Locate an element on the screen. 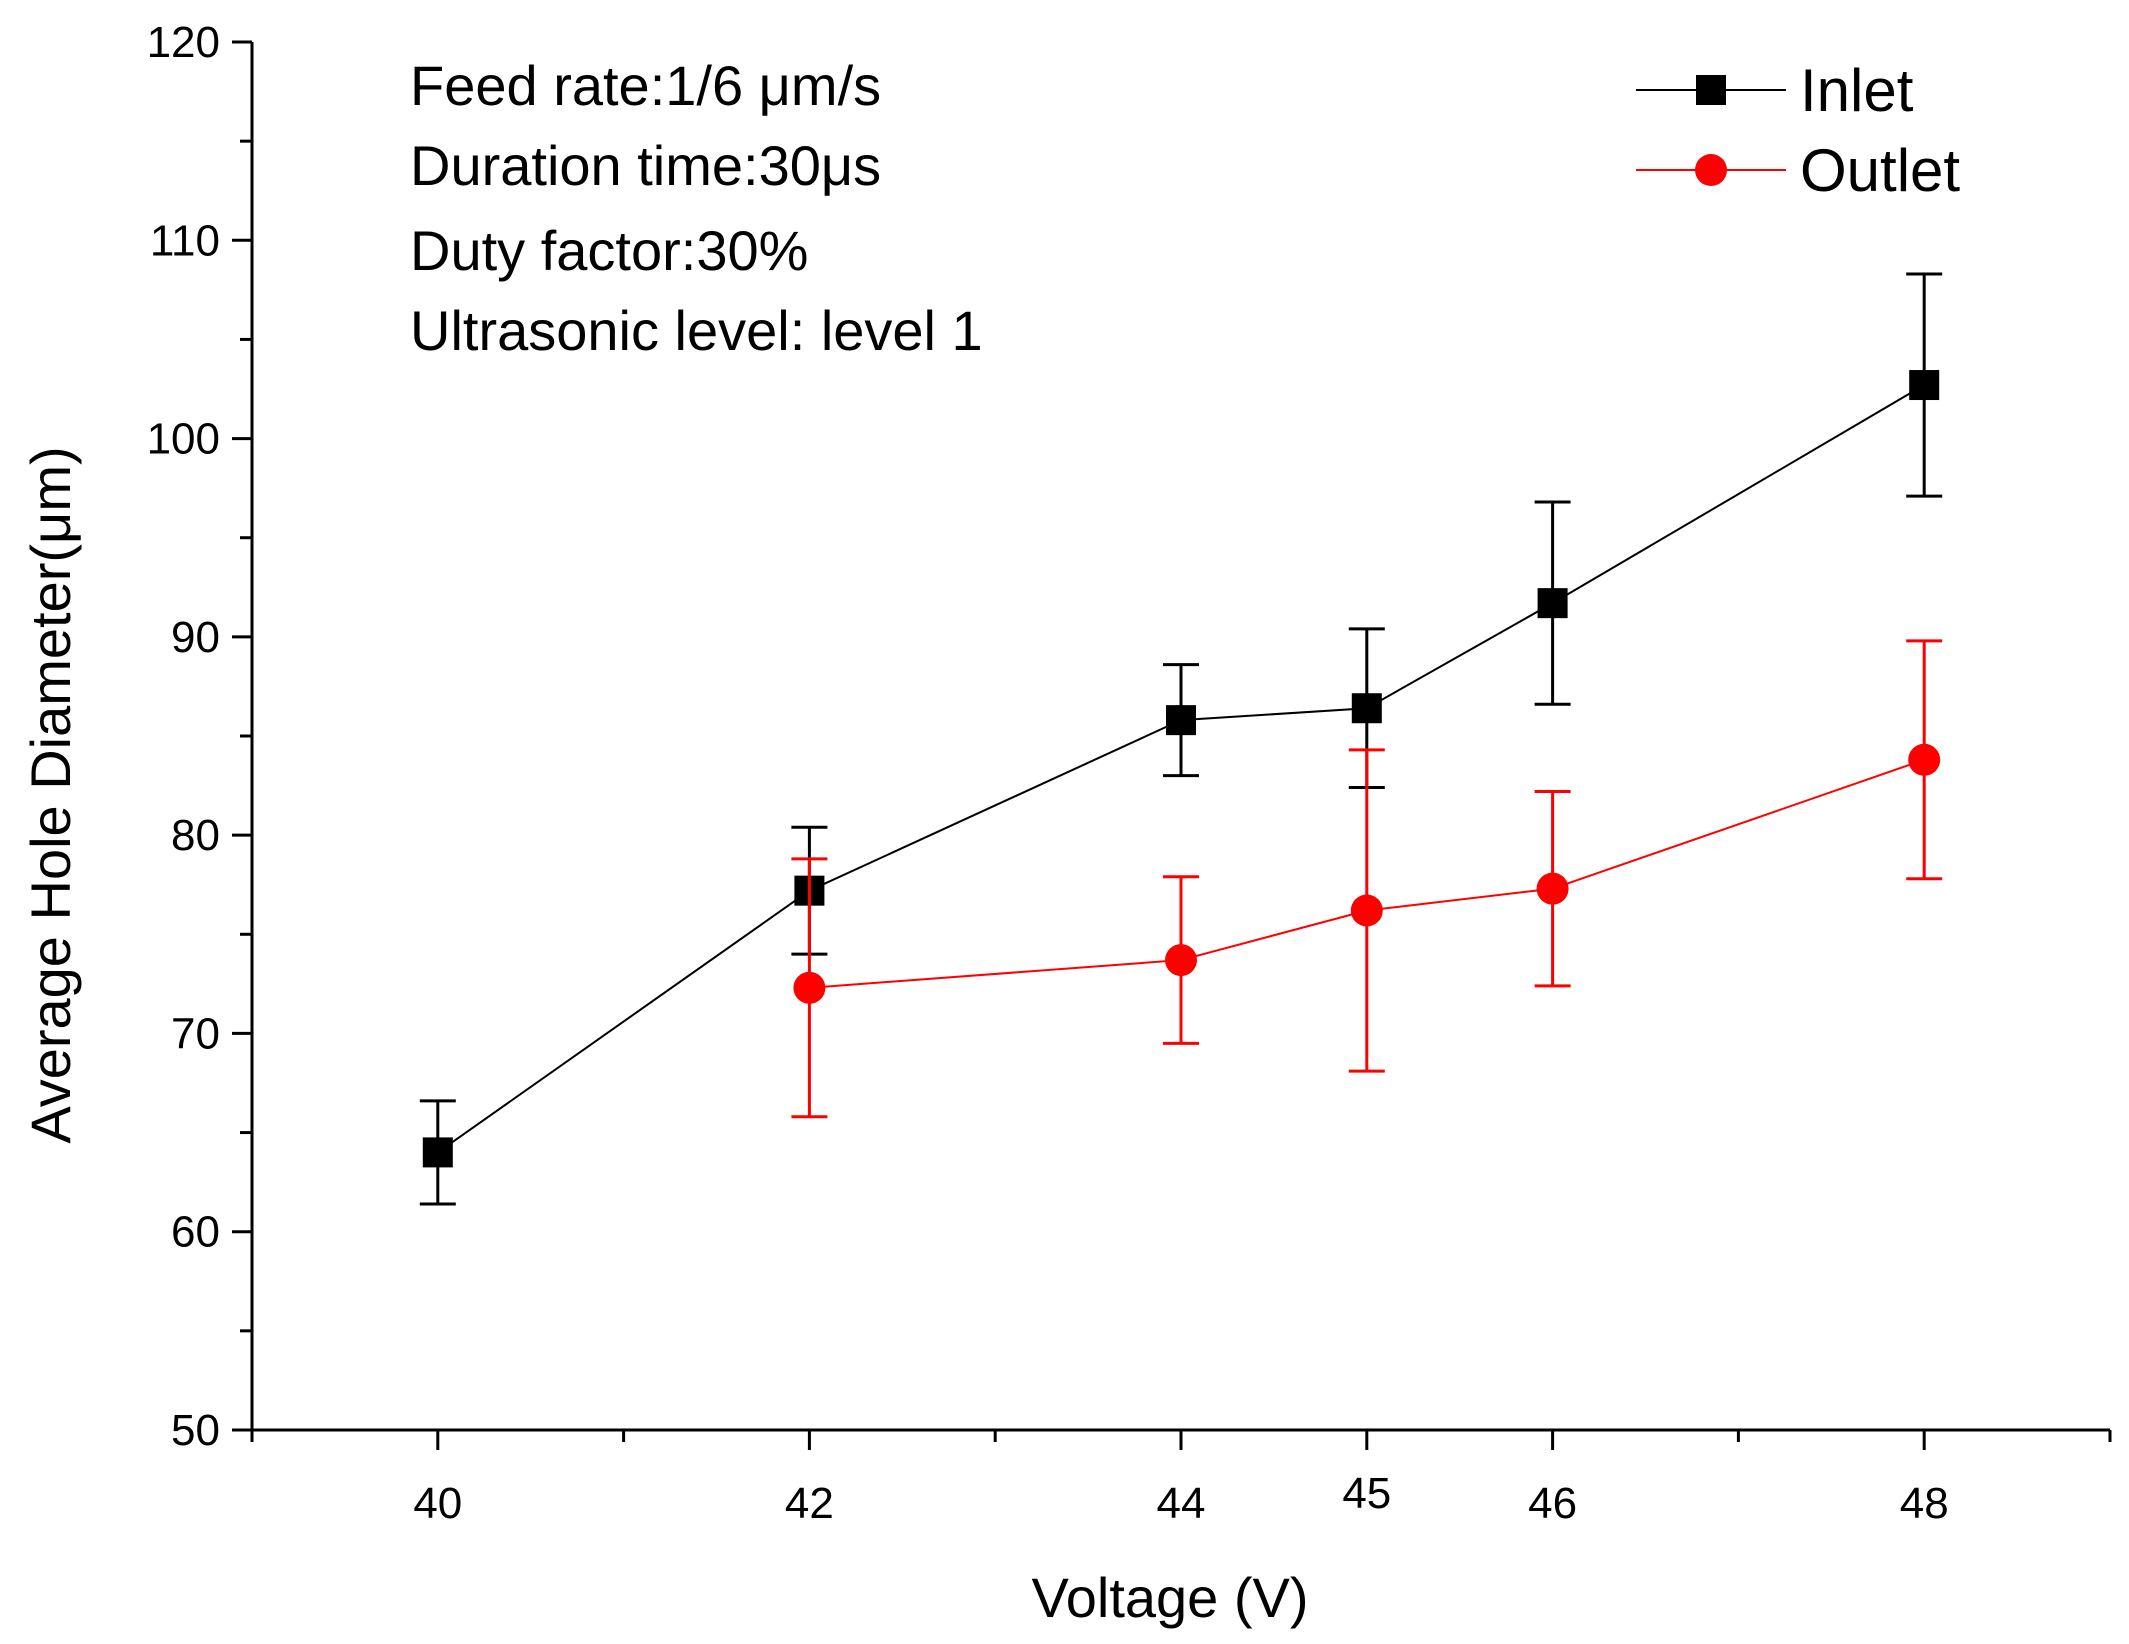 The width and height of the screenshot is (2129, 1644). annotation-duration-time: Duration time:30μs is located at coordinates (645, 165).